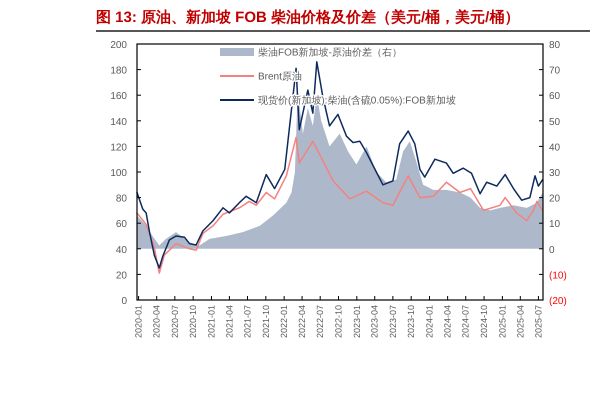 The image size is (600, 397). Describe the element at coordinates (447, 321) in the screenshot. I see `x-tick-label: 2024-04` at that location.